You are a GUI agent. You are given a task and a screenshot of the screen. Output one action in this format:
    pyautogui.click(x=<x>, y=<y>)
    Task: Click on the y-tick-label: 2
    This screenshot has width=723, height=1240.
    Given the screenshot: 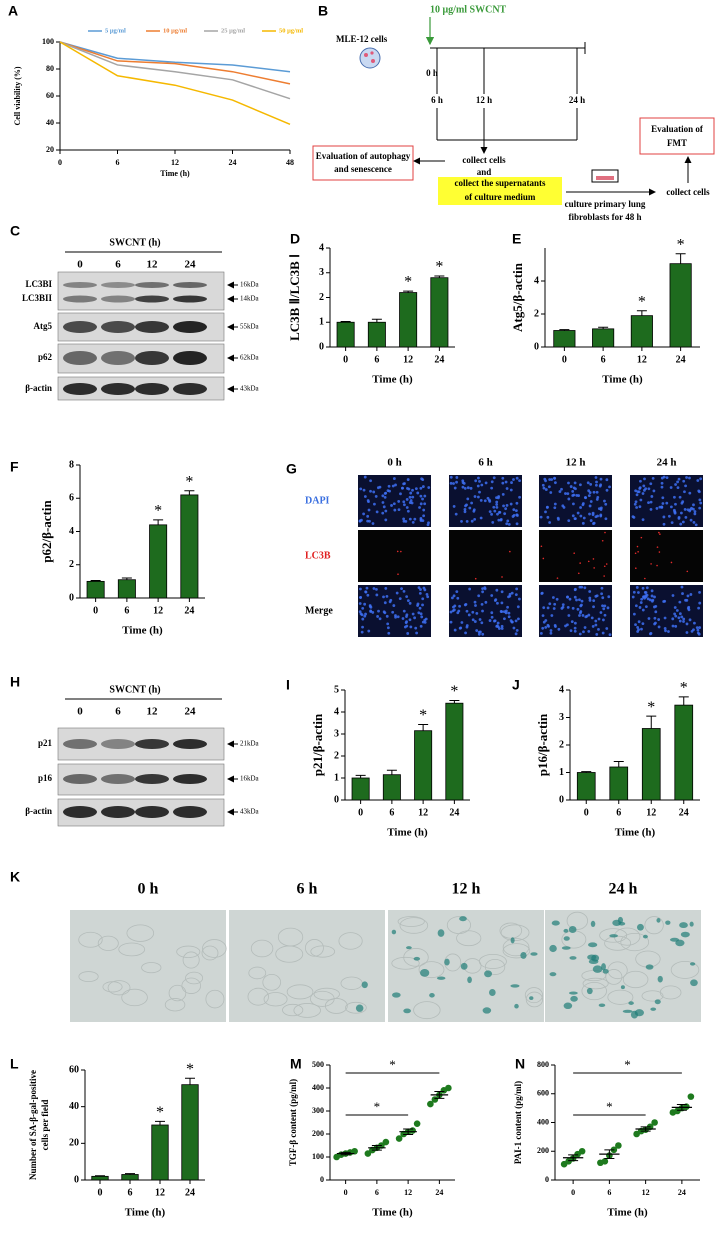 What is the action you would take?
    pyautogui.click(x=536, y=313)
    